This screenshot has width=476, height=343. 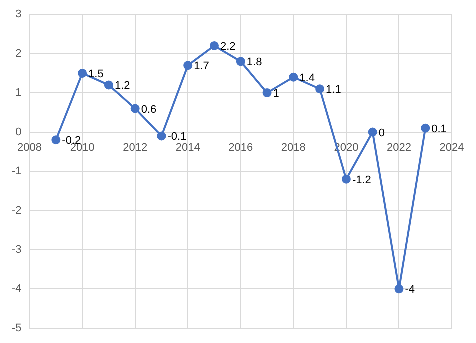 I want to click on x-tick-label: 2012, so click(x=135, y=148).